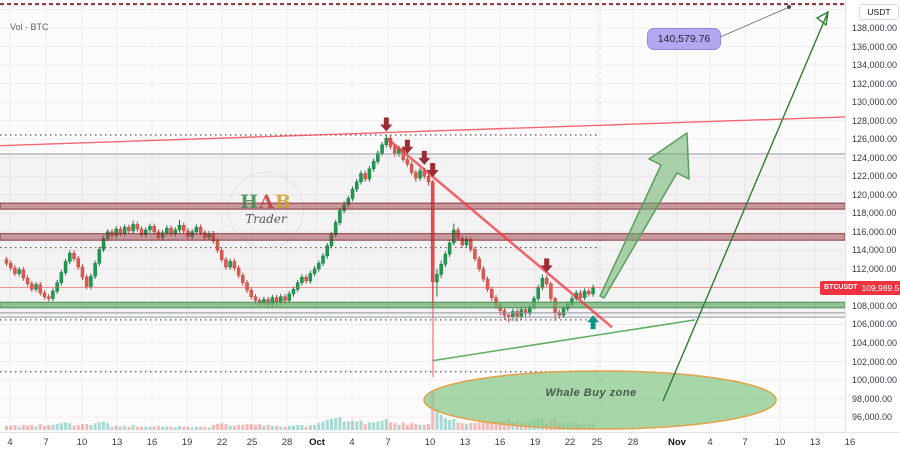  Describe the element at coordinates (874, 250) in the screenshot. I see `price-axis-label: 114,000.00` at that location.